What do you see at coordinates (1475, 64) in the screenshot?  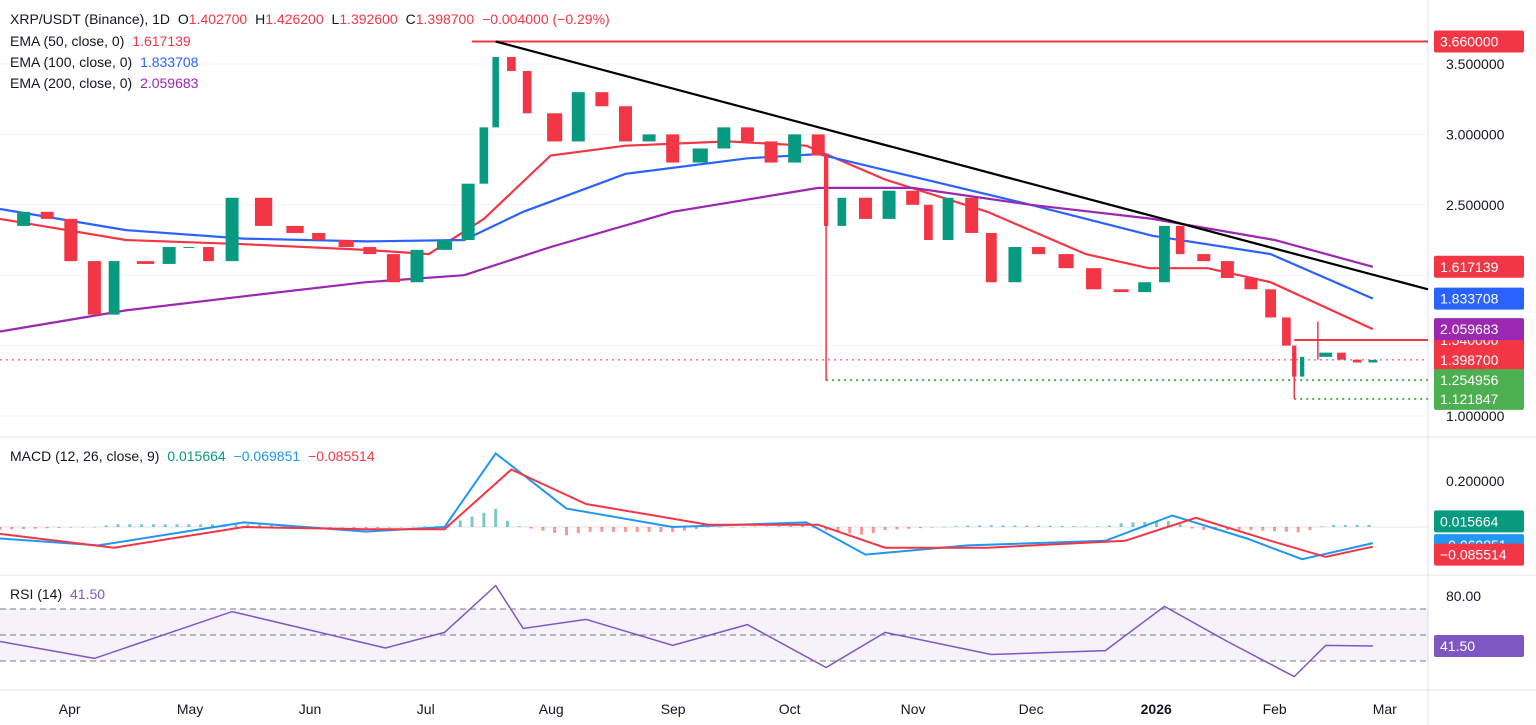 I see `price-tick: 3.500000` at bounding box center [1475, 64].